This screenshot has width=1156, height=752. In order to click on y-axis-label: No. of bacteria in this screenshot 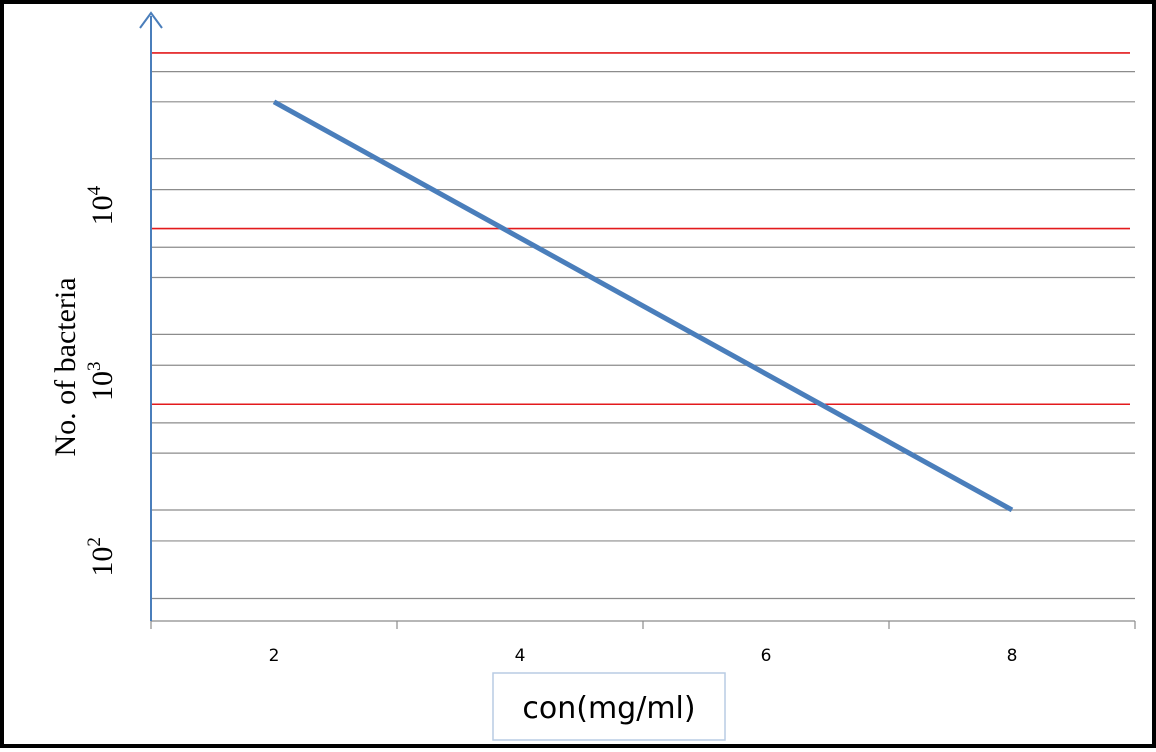, I will do `click(65, 366)`.